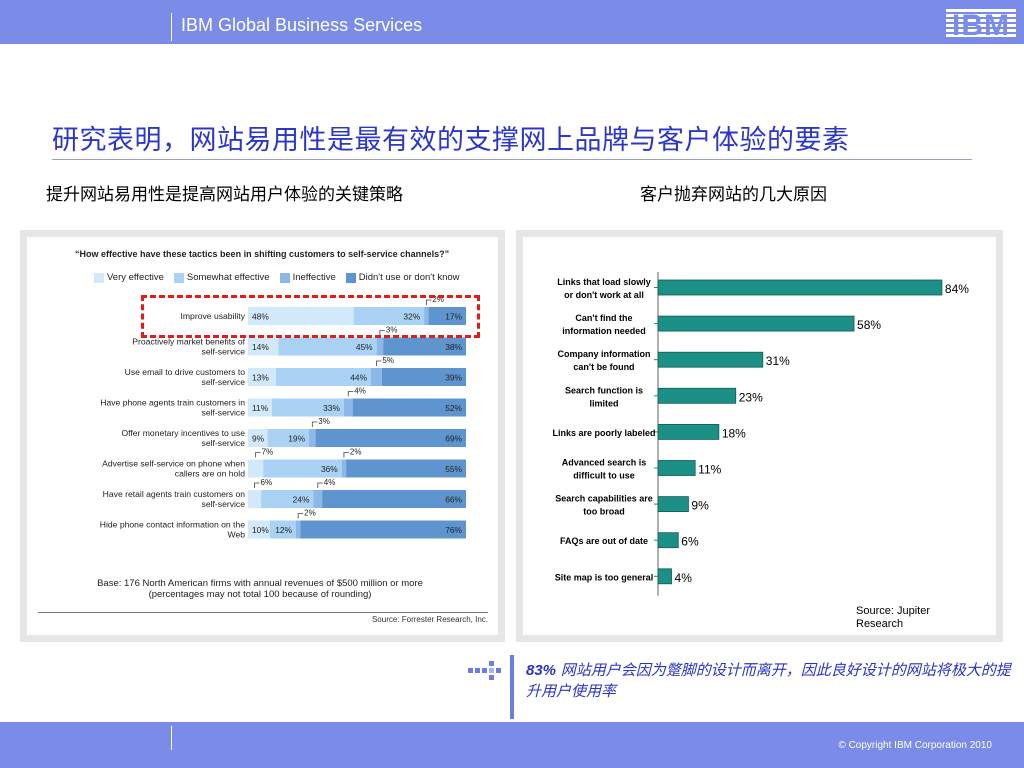  Describe the element at coordinates (451, 140) in the screenshot. I see `page-title: 研究表明，网站易用性是最有效的支撑网上品牌与客户体验的要素` at that location.